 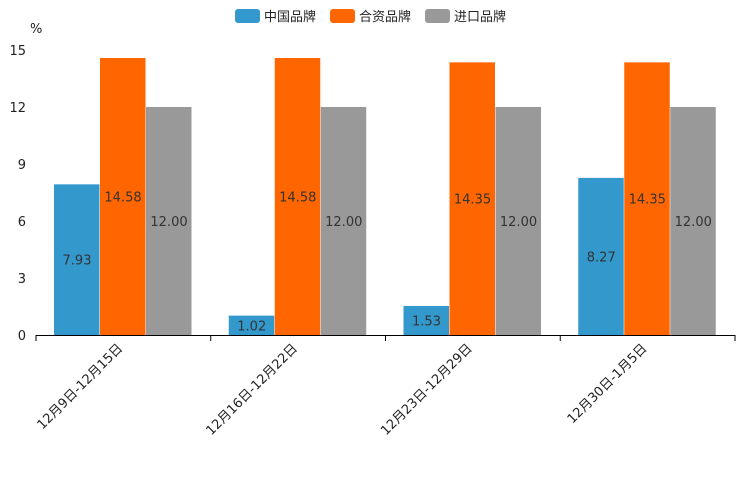 What do you see at coordinates (36, 29) in the screenshot?
I see `y-axis-unit-label: %` at bounding box center [36, 29].